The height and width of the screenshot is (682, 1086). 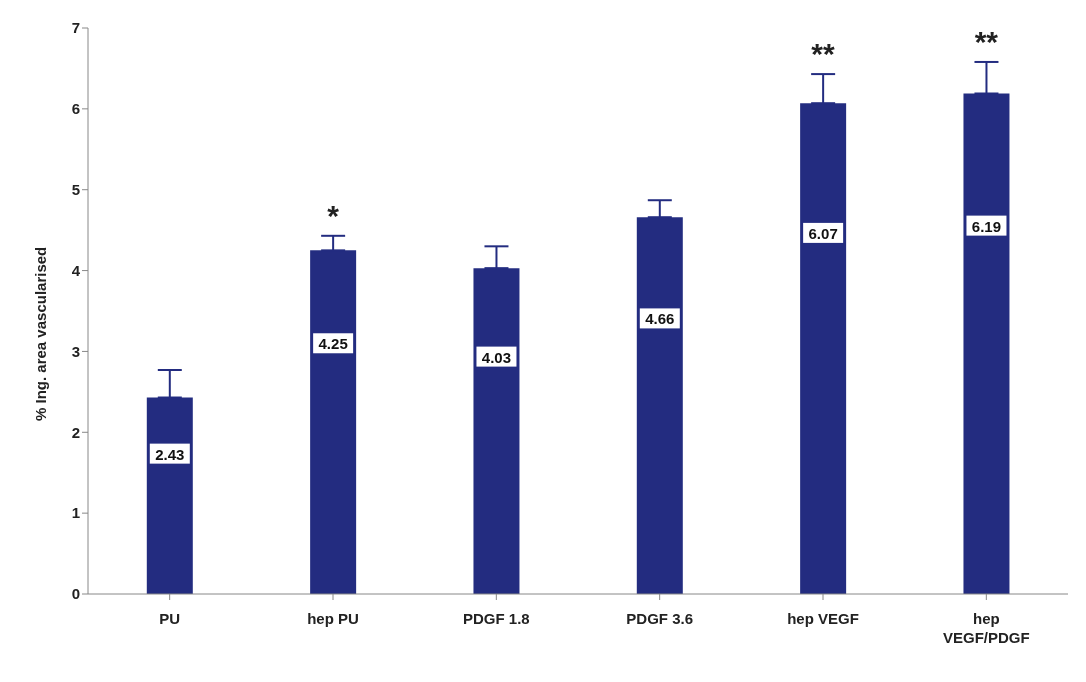 What do you see at coordinates (170, 618) in the screenshot?
I see `x-tick-label: PU` at bounding box center [170, 618].